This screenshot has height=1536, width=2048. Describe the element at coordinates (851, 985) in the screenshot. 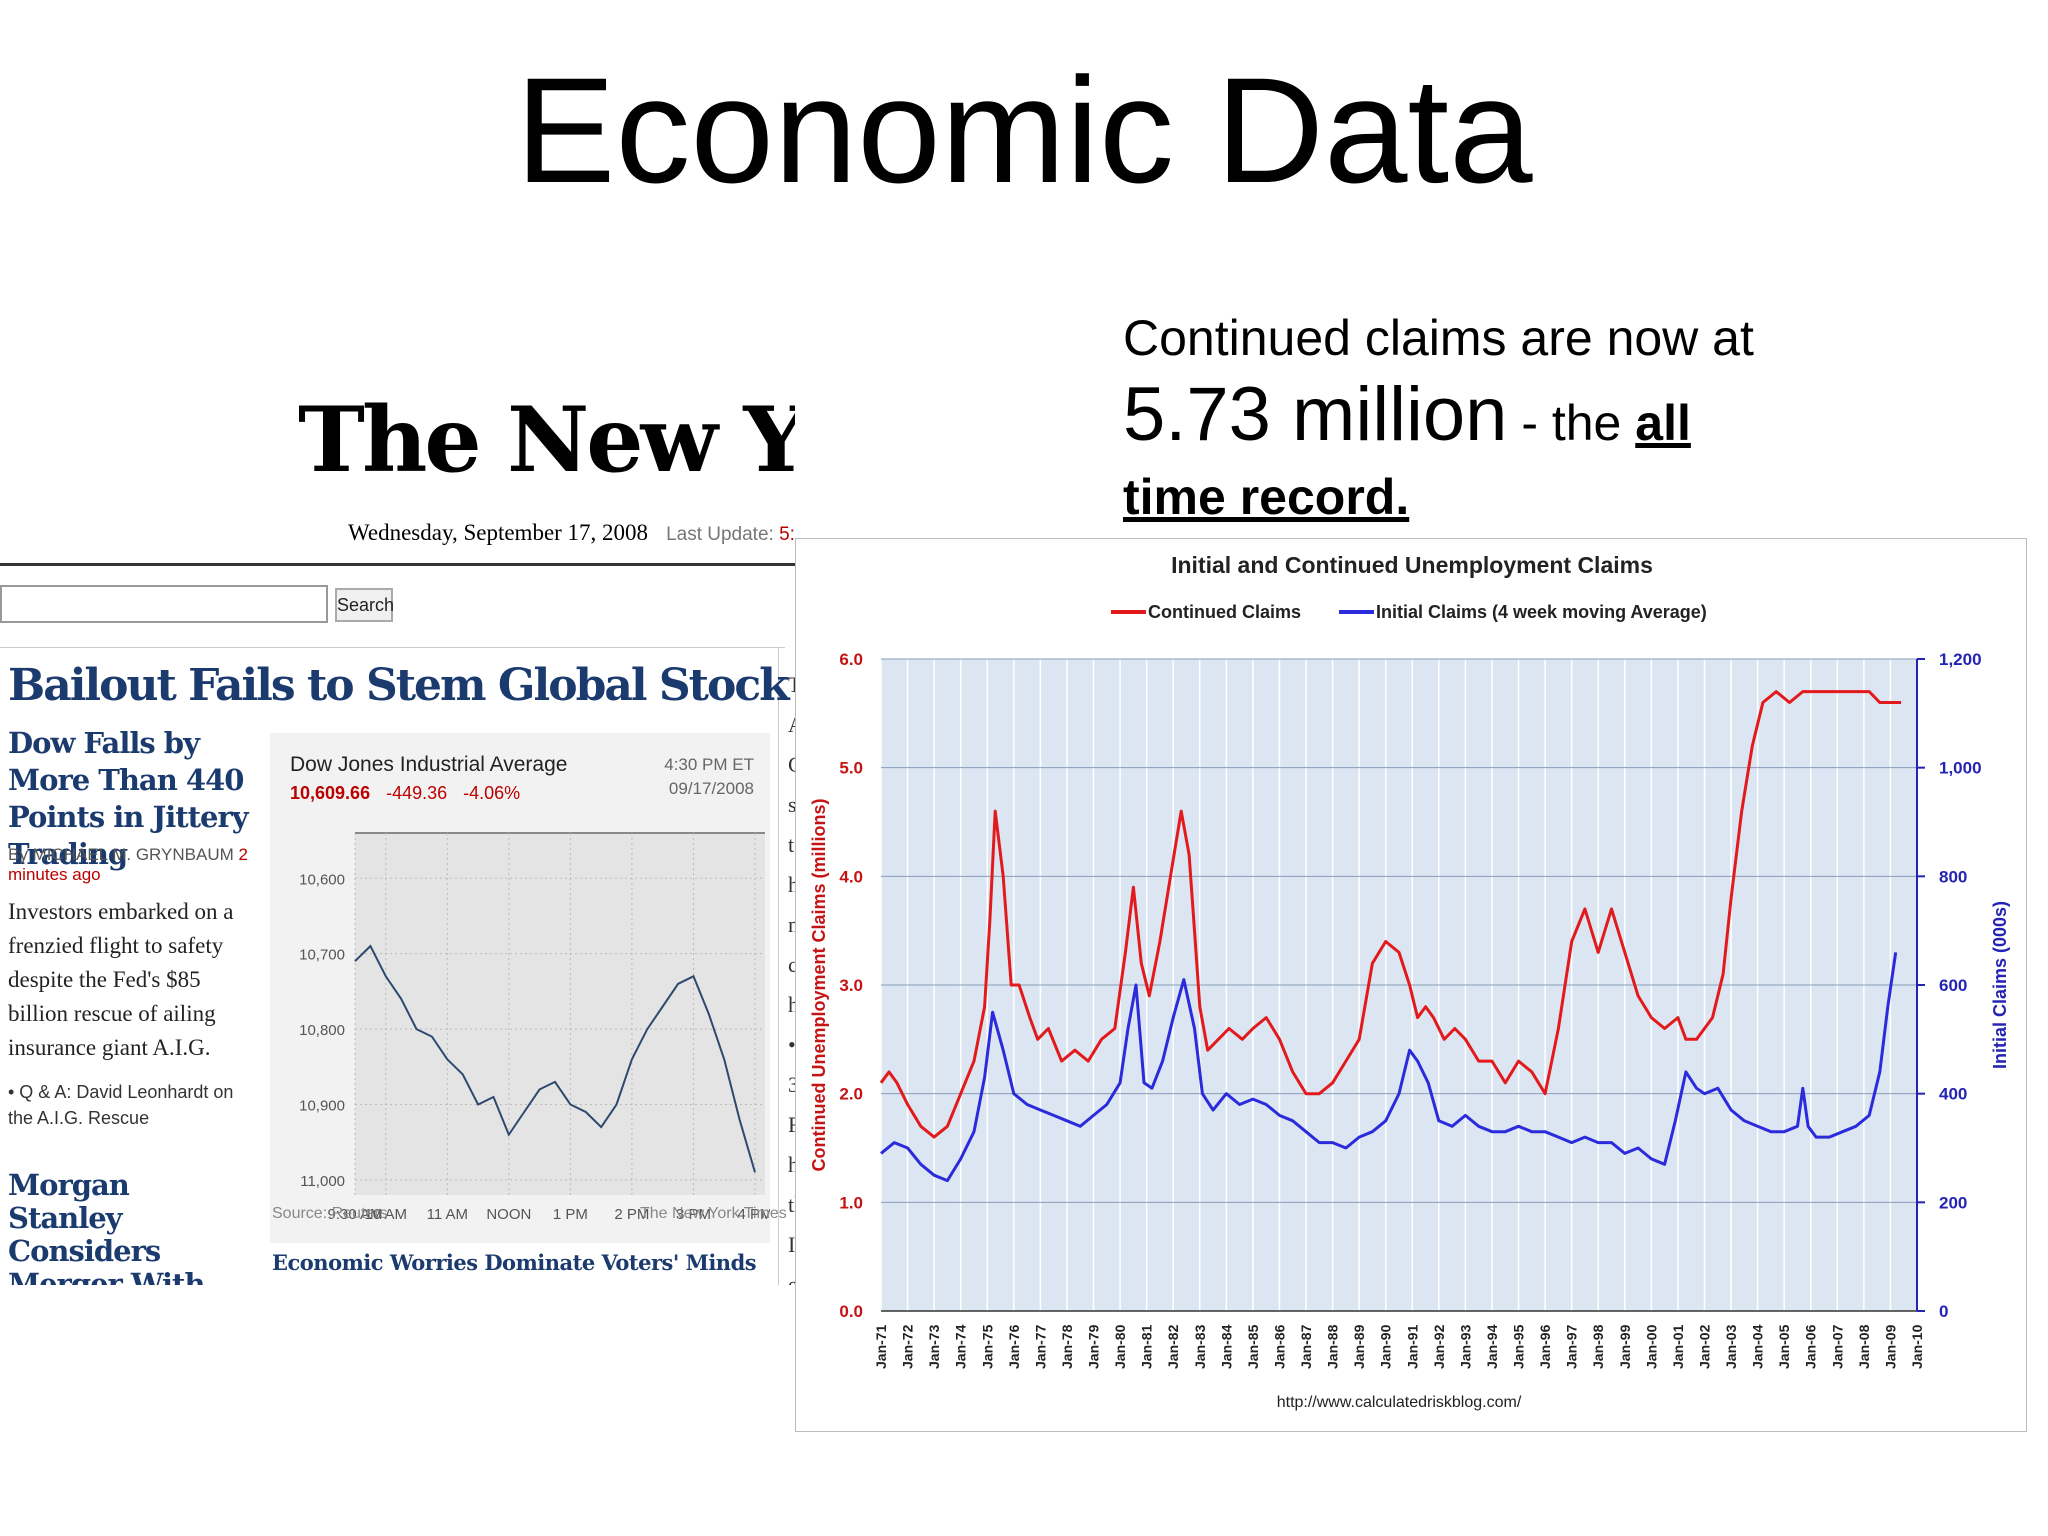

I see `claims-left-tick: 3.0` at that location.